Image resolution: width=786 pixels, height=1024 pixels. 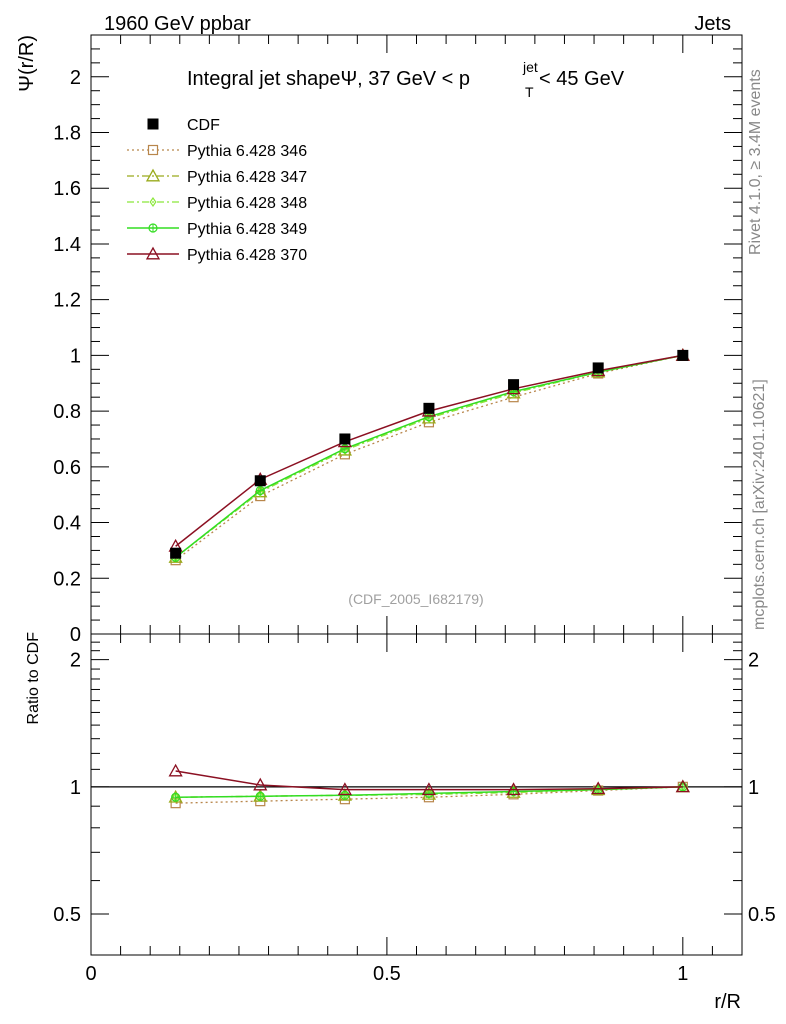 I want to click on legend-label: Pythia 6.428 347, so click(x=247, y=177).